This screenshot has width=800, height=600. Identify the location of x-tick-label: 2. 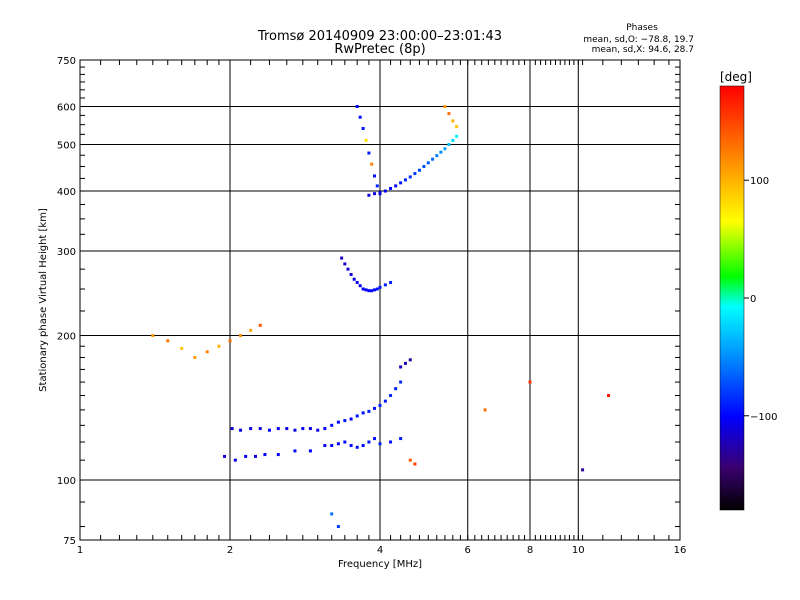
(230, 550).